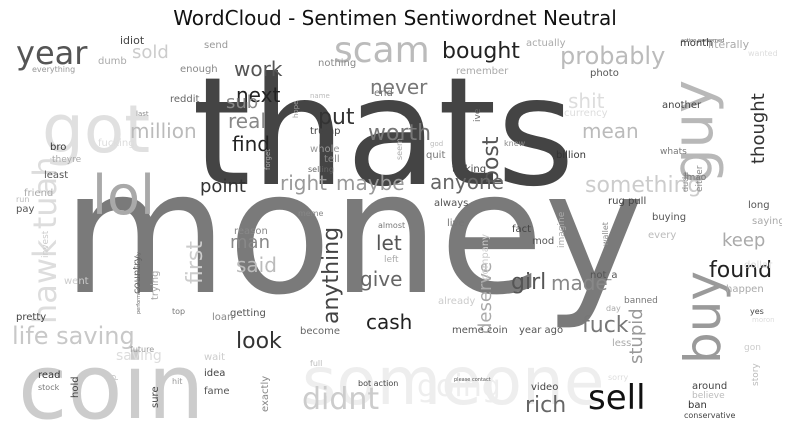 This screenshot has width=790, height=429. Describe the element at coordinates (383, 93) in the screenshot. I see `word-end: end` at that location.